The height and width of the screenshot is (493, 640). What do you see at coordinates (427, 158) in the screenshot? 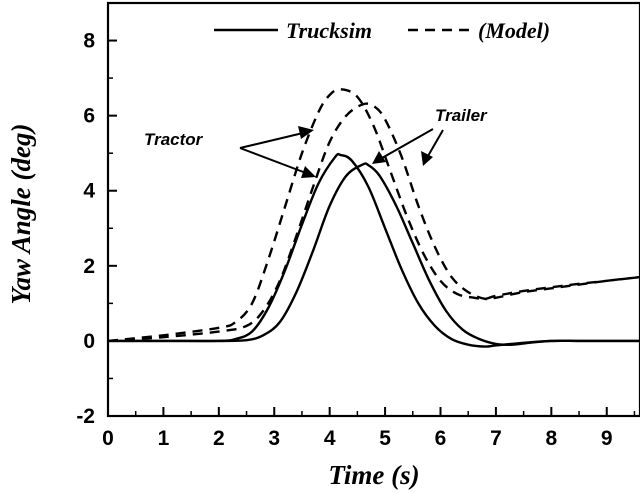
I see `trailer-arrow-right-head` at bounding box center [427, 158].